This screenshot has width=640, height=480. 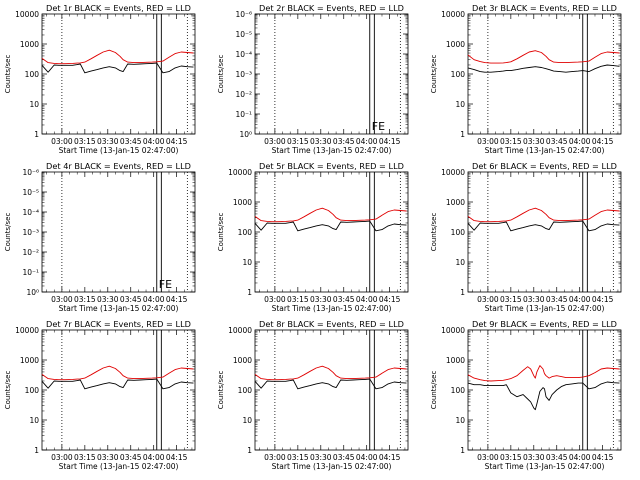 What do you see at coordinates (30, 212) in the screenshot?
I see `y-tick-label: 10⁻⁴` at bounding box center [30, 212].